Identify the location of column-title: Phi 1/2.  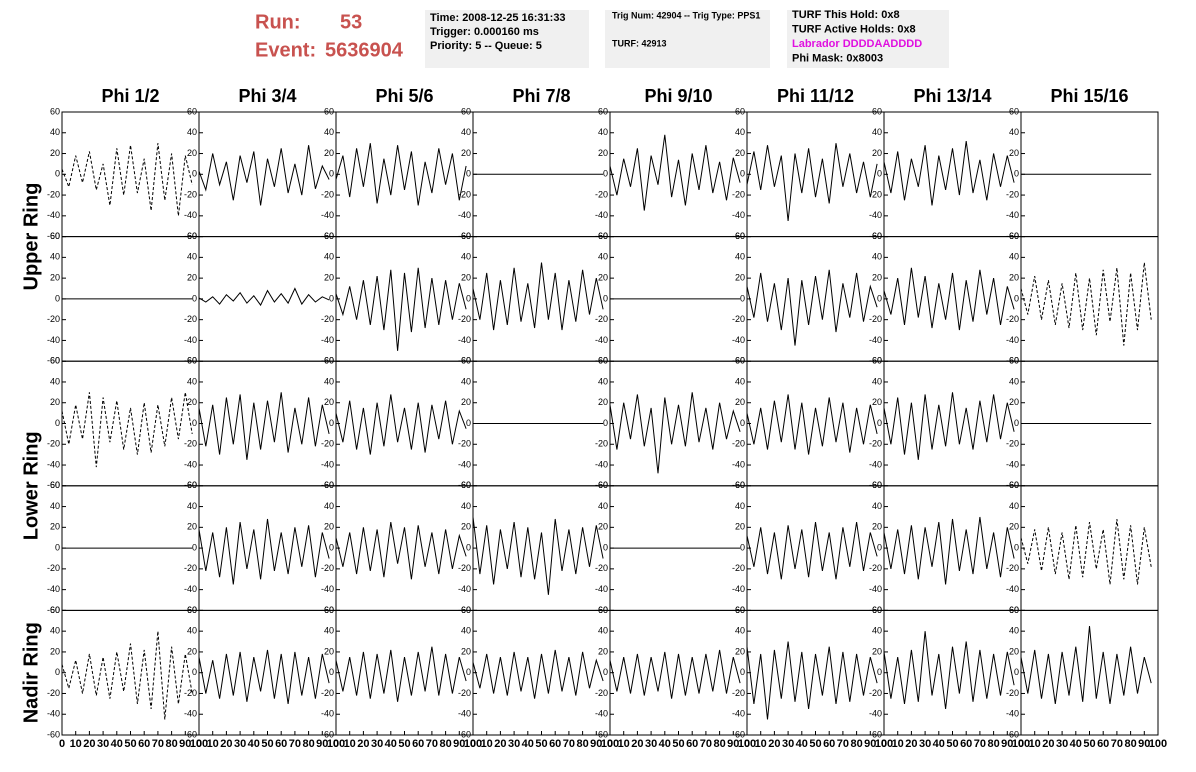
(130, 96).